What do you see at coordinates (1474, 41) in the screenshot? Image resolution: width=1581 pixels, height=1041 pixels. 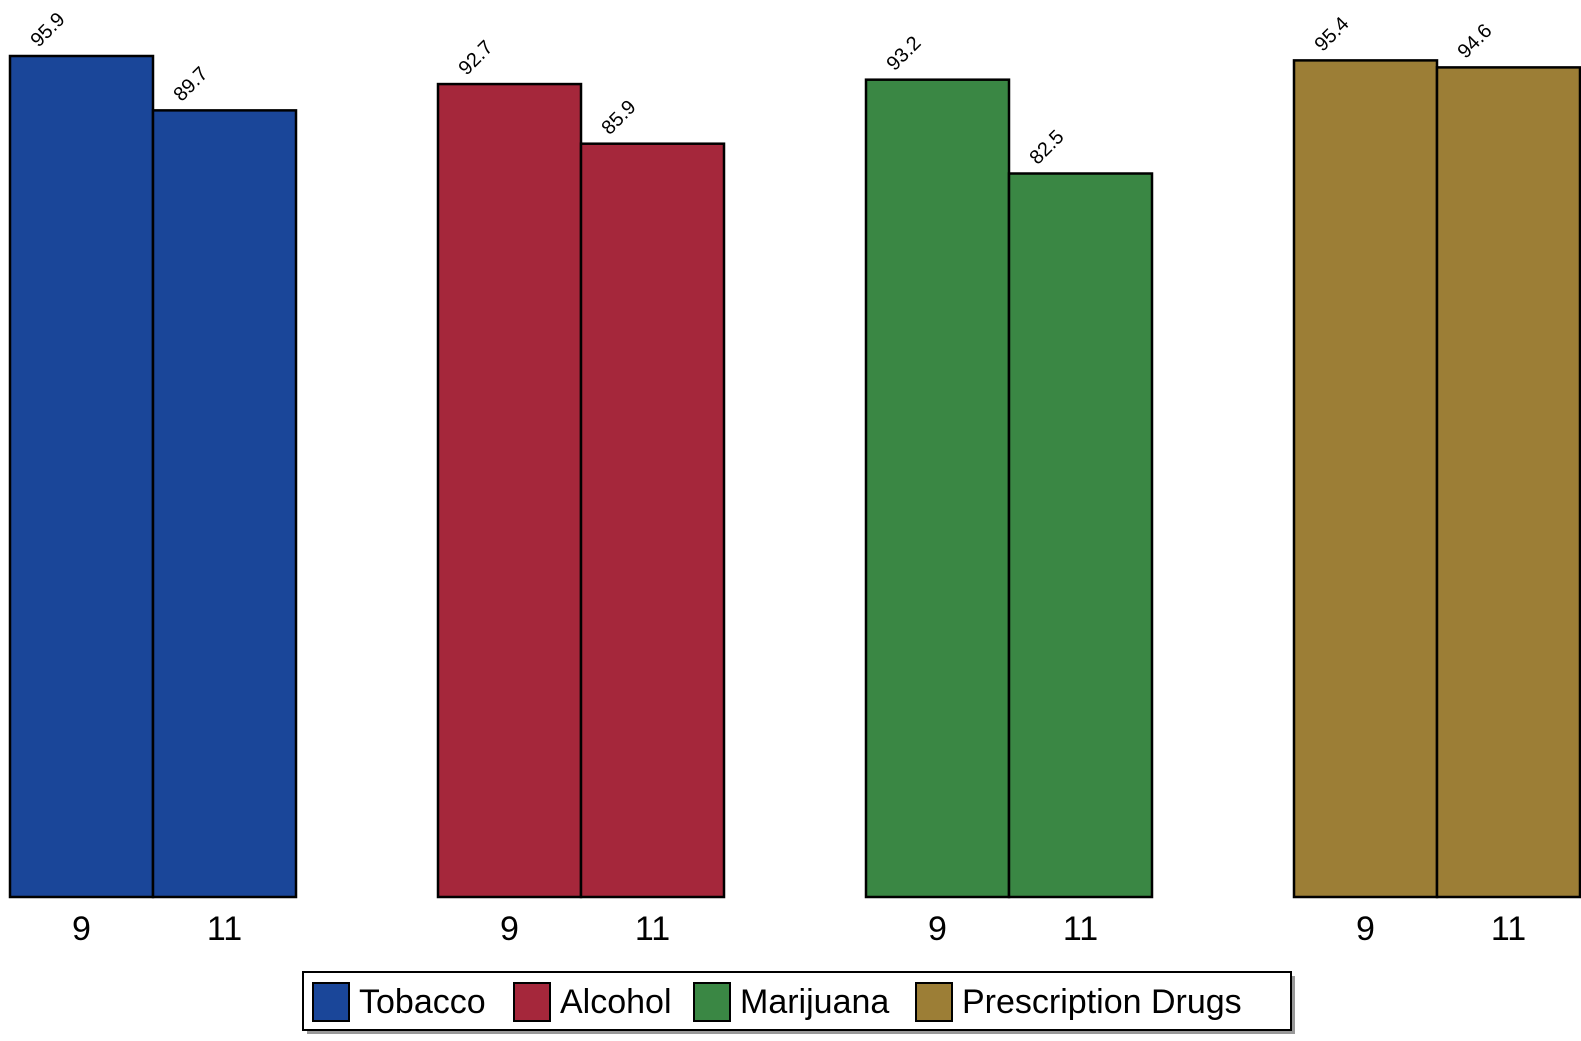 I see `value-label-prescription-drugs-11: 94.6` at bounding box center [1474, 41].